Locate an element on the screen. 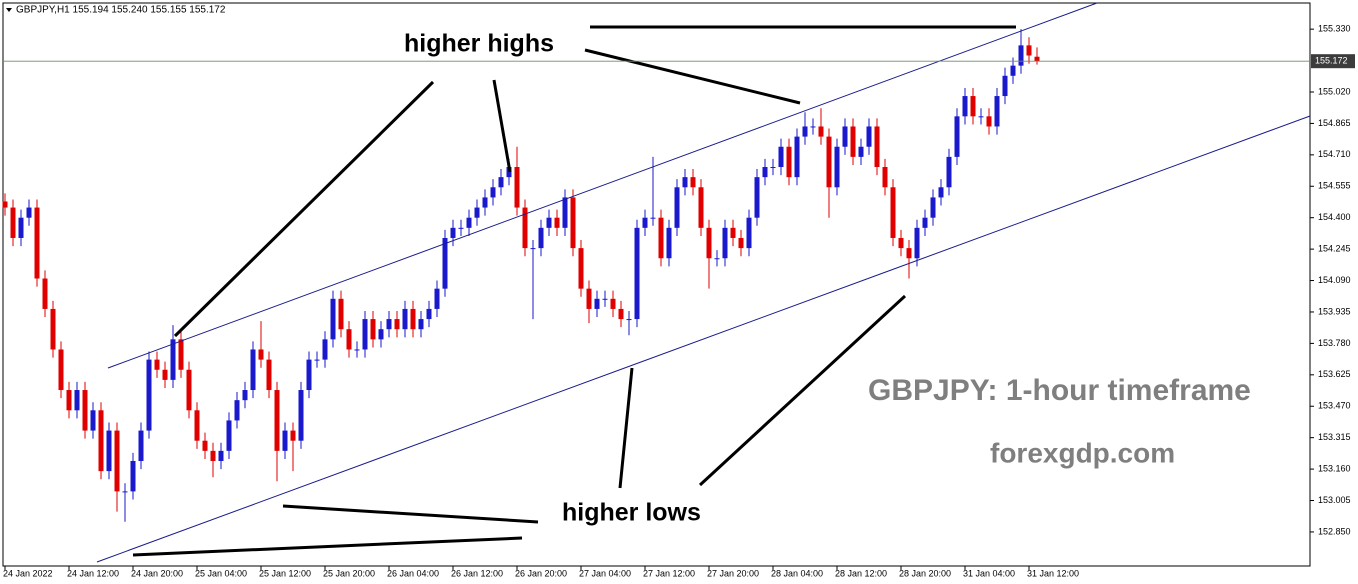 The width and height of the screenshot is (1358, 584). x-tick-label: 28 Jan 04:00 is located at coordinates (797, 573).